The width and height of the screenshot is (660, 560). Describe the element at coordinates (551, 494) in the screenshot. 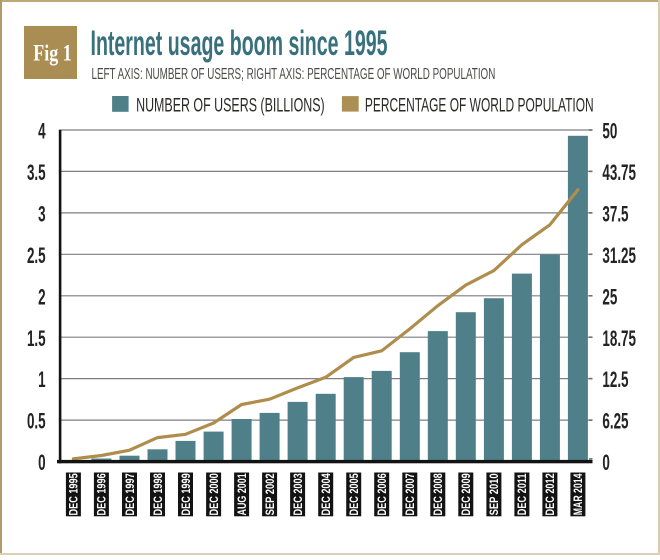

I see `svg-text: DEC 2012` at that location.